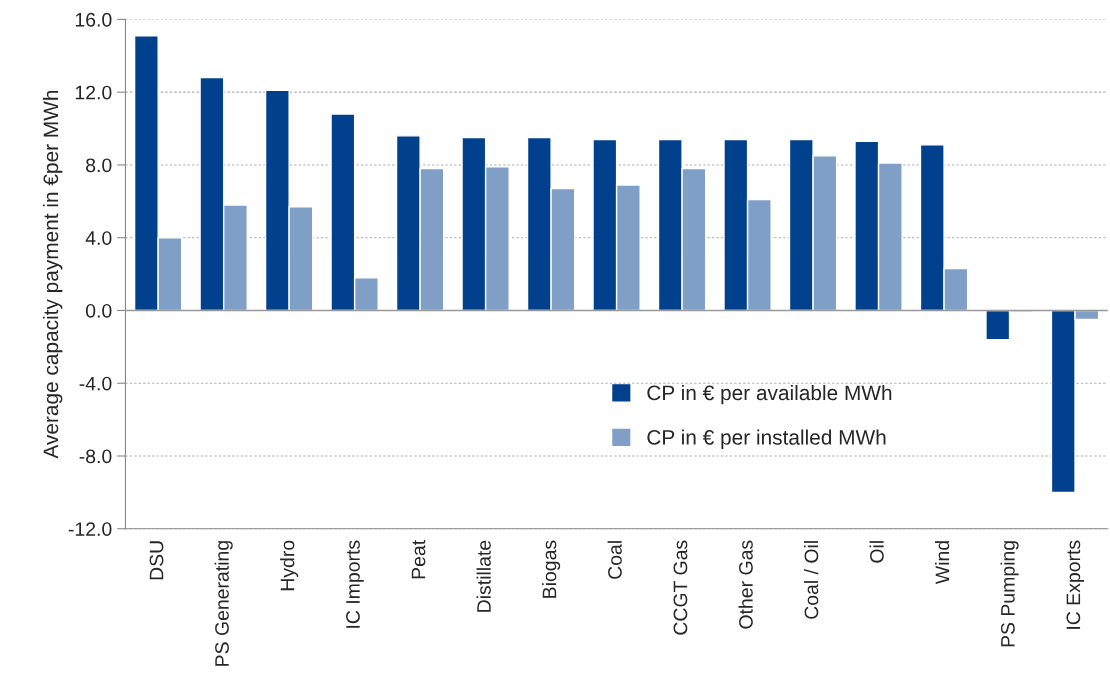 The width and height of the screenshot is (1110, 693). What do you see at coordinates (52, 274) in the screenshot?
I see `y-axis-title: Average capacity payment in €per MWh` at bounding box center [52, 274].